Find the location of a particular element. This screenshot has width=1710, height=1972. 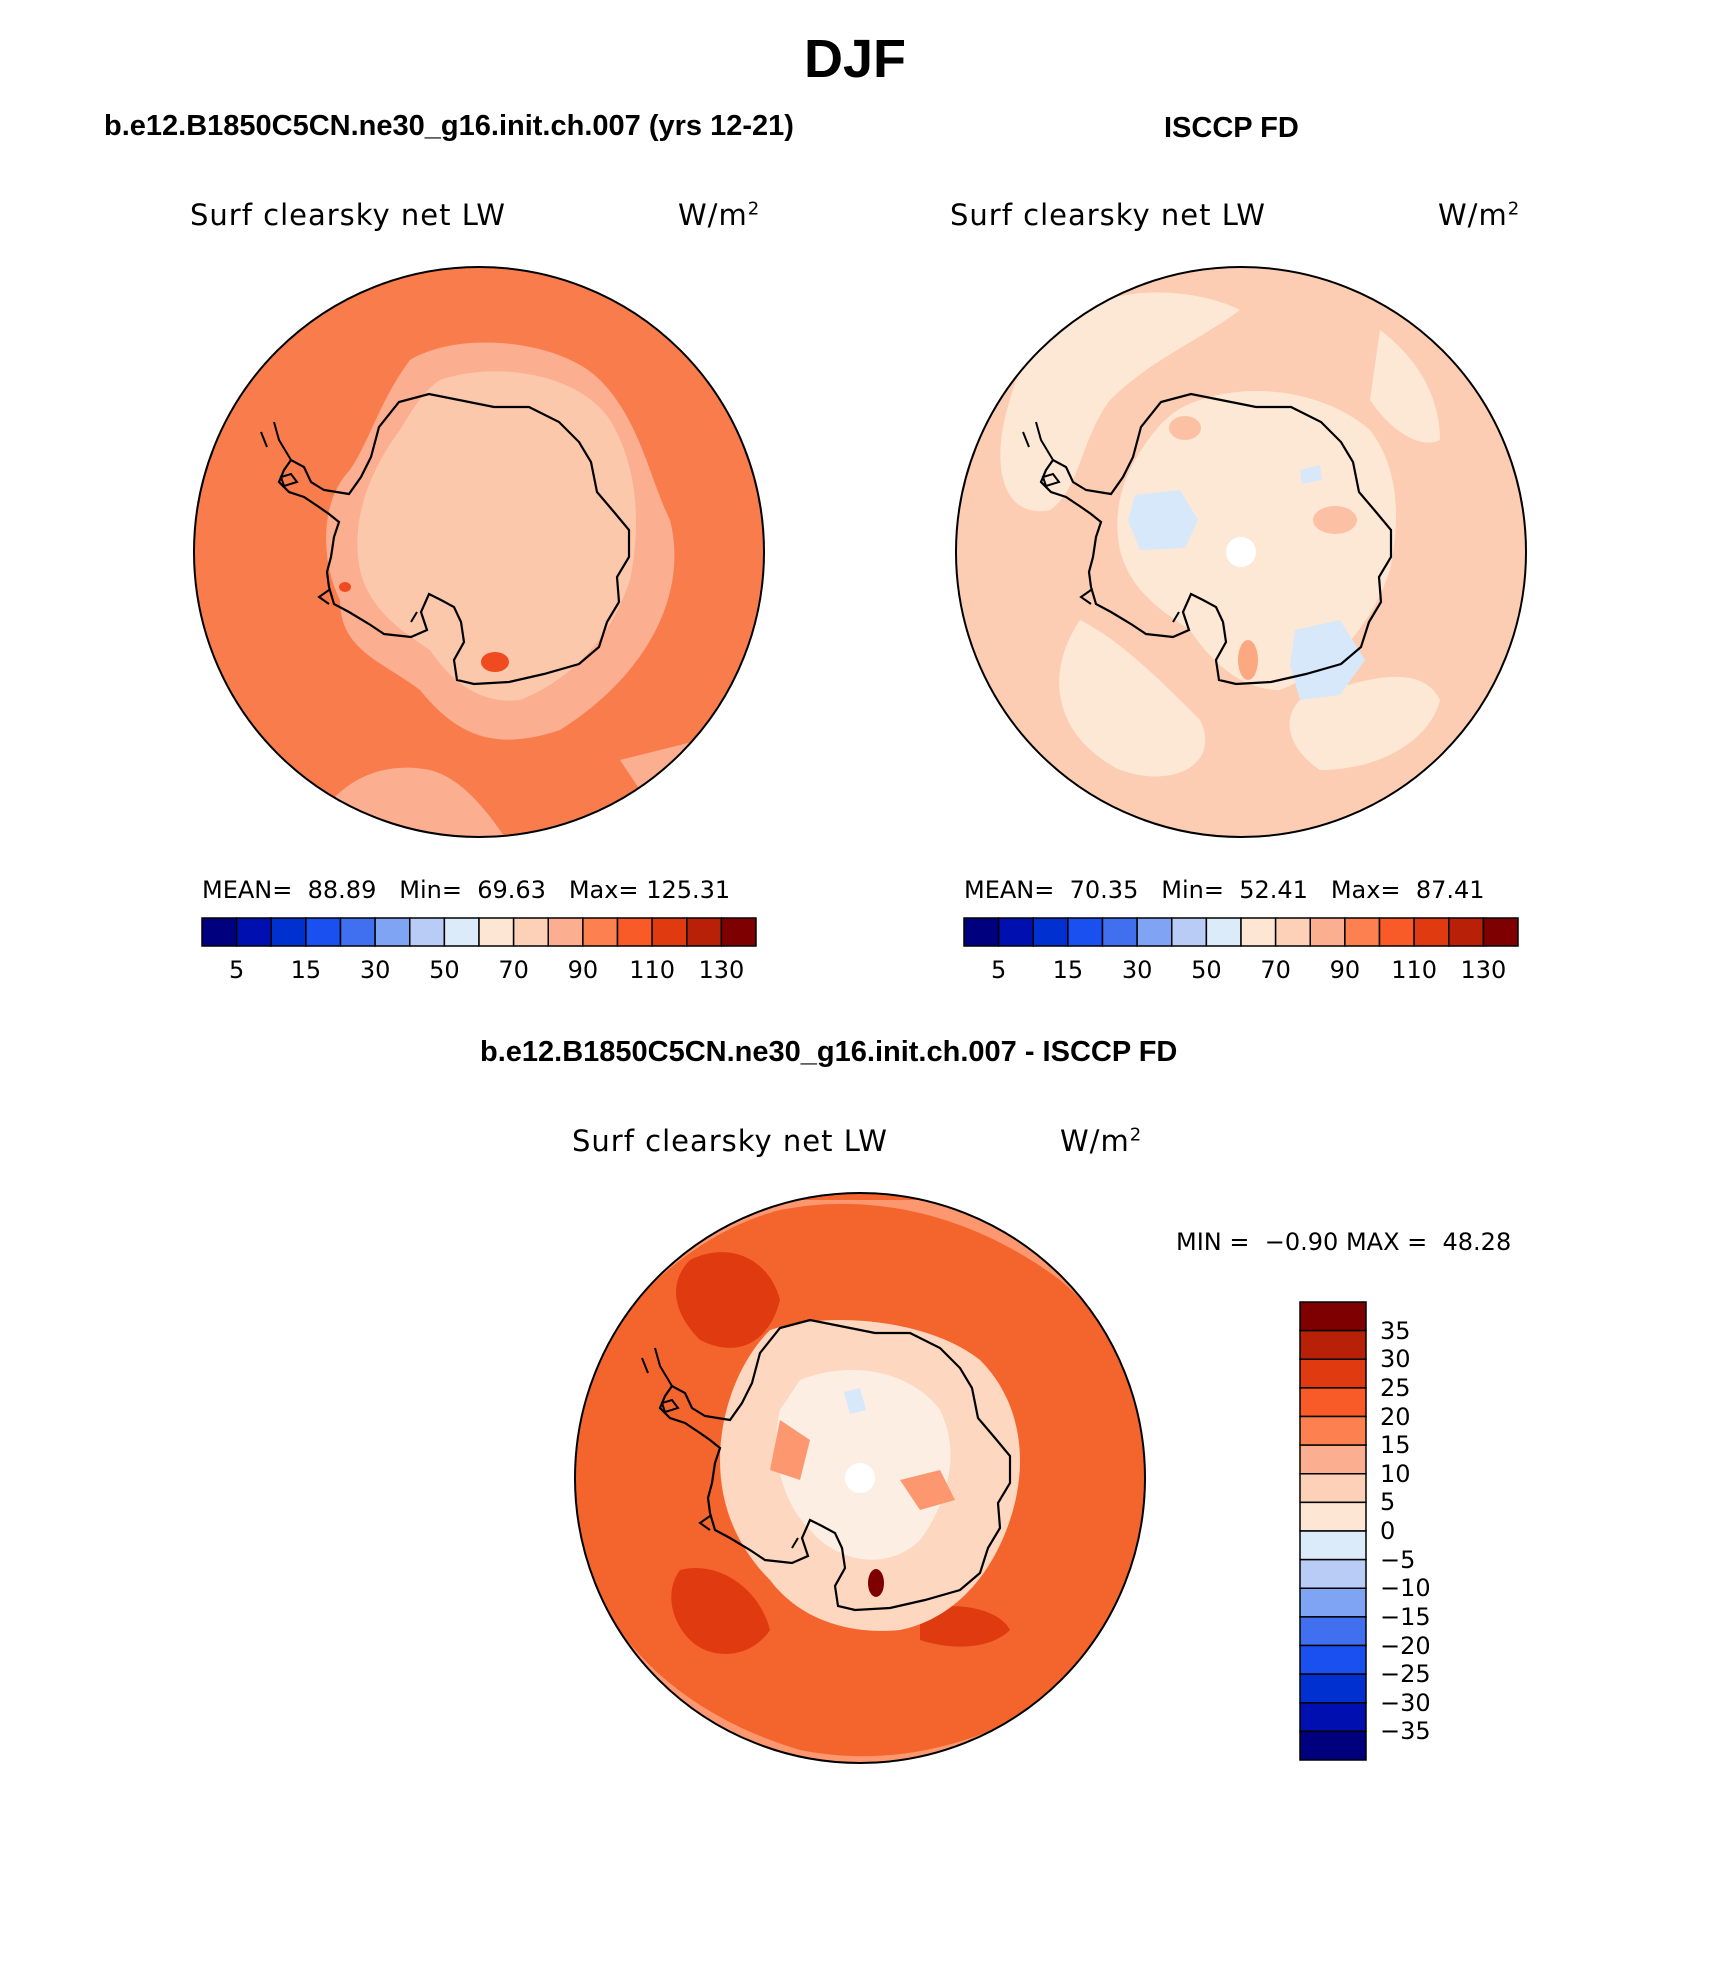

diff-colorbar-tick-label: 20 is located at coordinates (1395, 1416).